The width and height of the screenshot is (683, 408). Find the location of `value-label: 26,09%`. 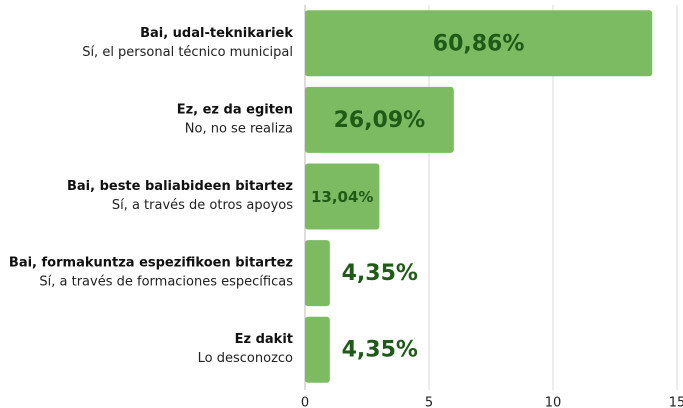

value-label: 26,09% is located at coordinates (380, 120).